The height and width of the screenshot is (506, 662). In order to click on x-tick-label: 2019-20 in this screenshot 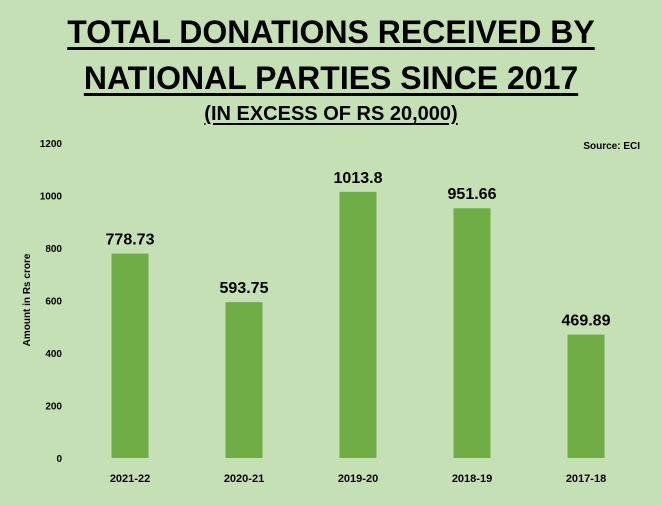, I will do `click(358, 479)`.